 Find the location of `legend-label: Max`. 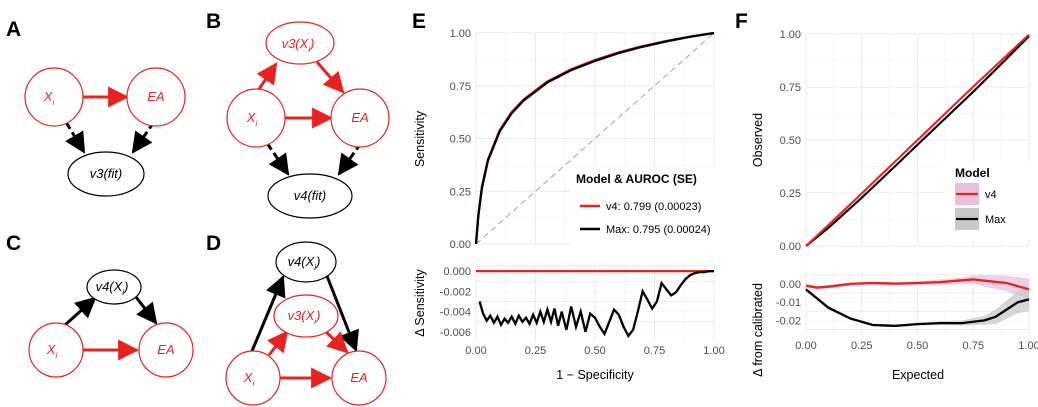

legend-label: Max is located at coordinates (995, 220).